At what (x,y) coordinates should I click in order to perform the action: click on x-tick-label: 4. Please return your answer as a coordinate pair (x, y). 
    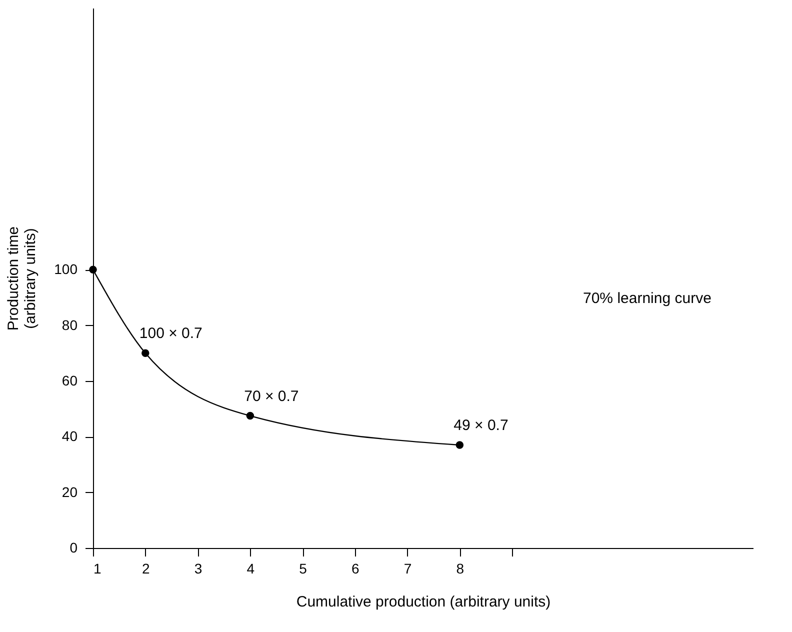
    Looking at the image, I should click on (250, 568).